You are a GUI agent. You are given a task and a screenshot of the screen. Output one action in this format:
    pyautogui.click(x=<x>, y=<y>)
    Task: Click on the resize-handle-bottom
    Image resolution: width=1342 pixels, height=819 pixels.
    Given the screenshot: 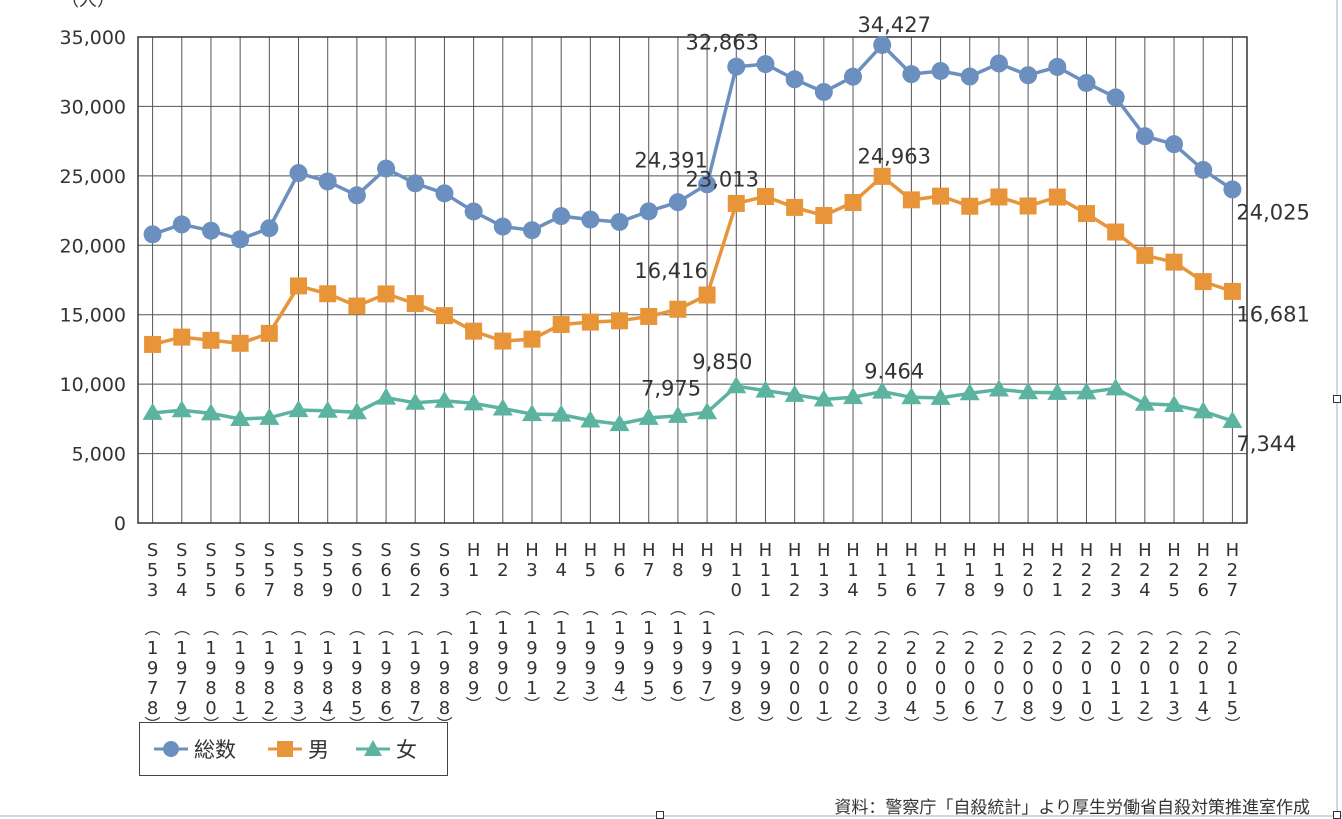 What is the action you would take?
    pyautogui.click(x=660, y=815)
    